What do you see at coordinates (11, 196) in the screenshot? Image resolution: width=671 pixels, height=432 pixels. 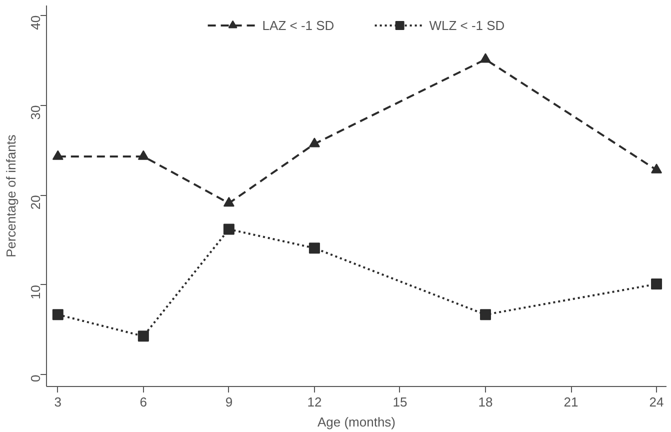 I see `y-axis-title: Percentage of infants` at bounding box center [11, 196].